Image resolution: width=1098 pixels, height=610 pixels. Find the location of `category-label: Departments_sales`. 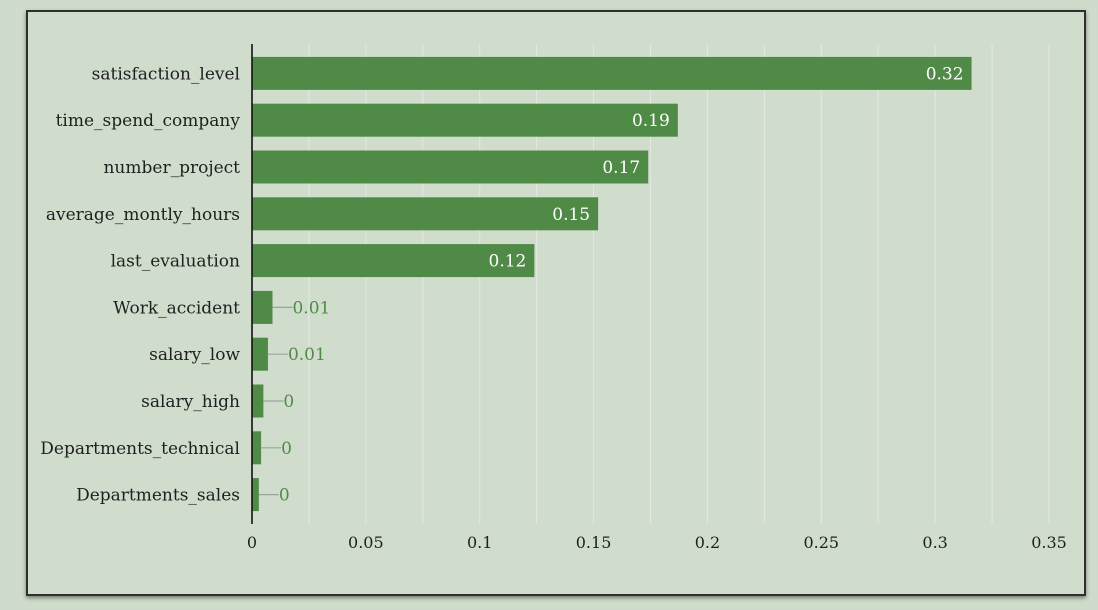

category-label: Departments_sales is located at coordinates (158, 496).